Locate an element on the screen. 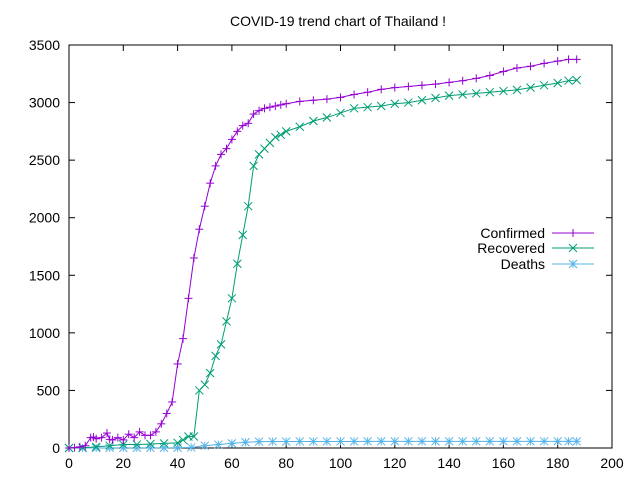 The width and height of the screenshot is (640, 485). y-tick-label: 0 is located at coordinates (56, 448).